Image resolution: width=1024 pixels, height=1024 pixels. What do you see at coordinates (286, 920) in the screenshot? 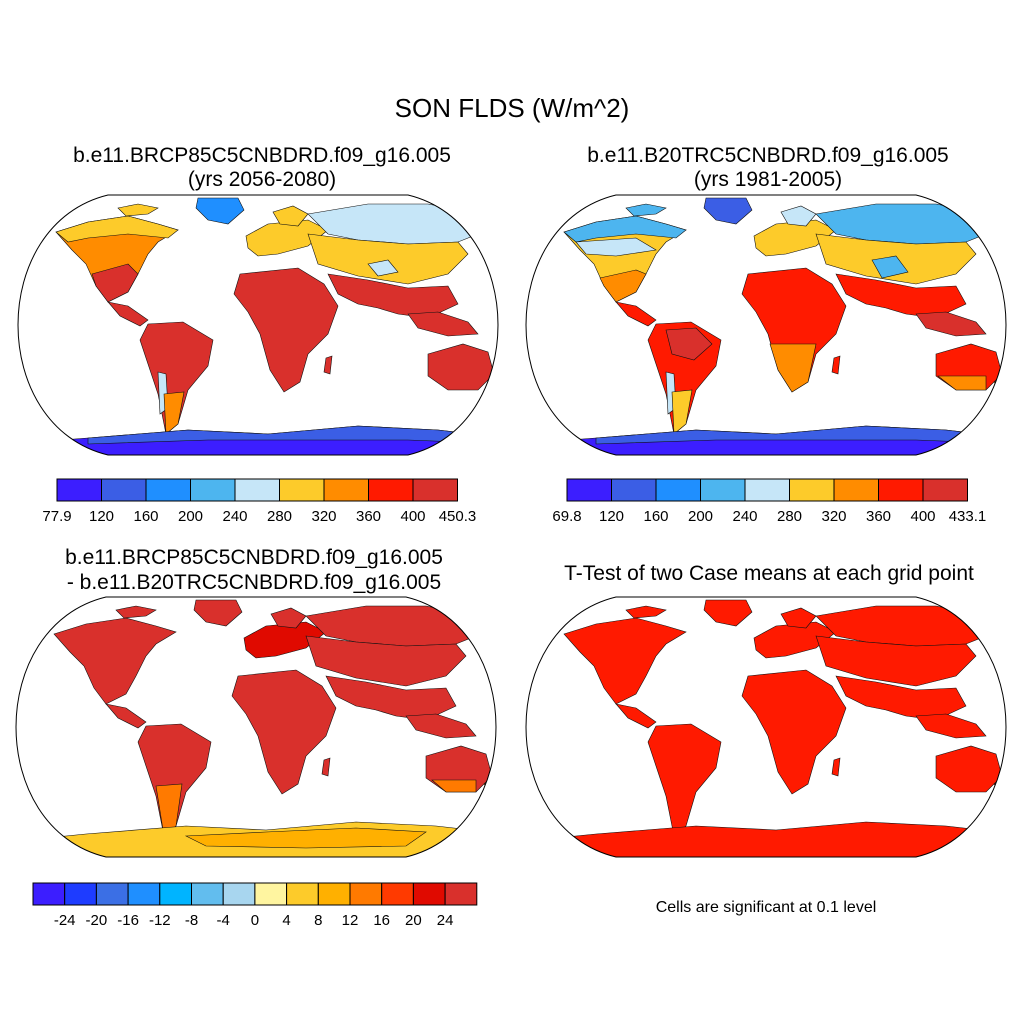
I see `colorbar-label: 4` at bounding box center [286, 920].